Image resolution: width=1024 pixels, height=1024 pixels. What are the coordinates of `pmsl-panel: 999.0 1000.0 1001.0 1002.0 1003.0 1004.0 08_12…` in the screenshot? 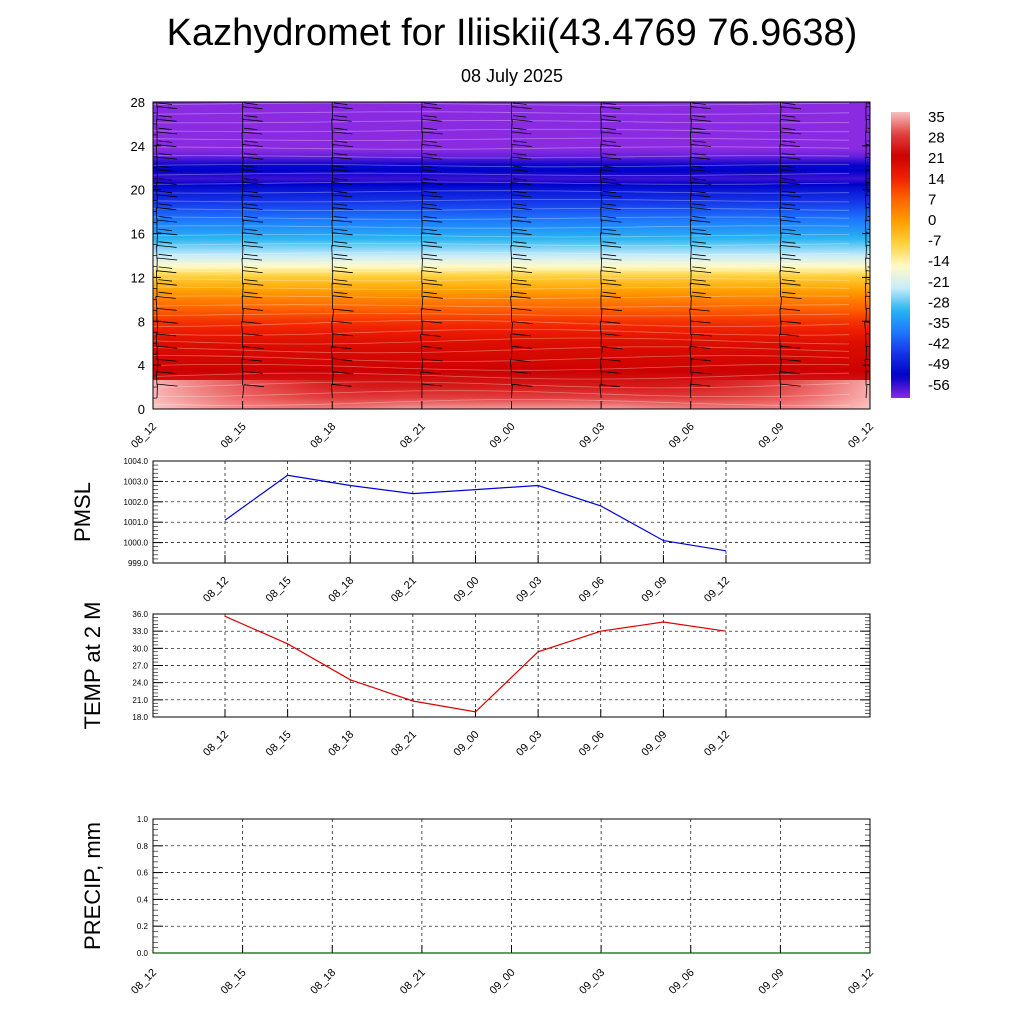 It's located at (470, 531).